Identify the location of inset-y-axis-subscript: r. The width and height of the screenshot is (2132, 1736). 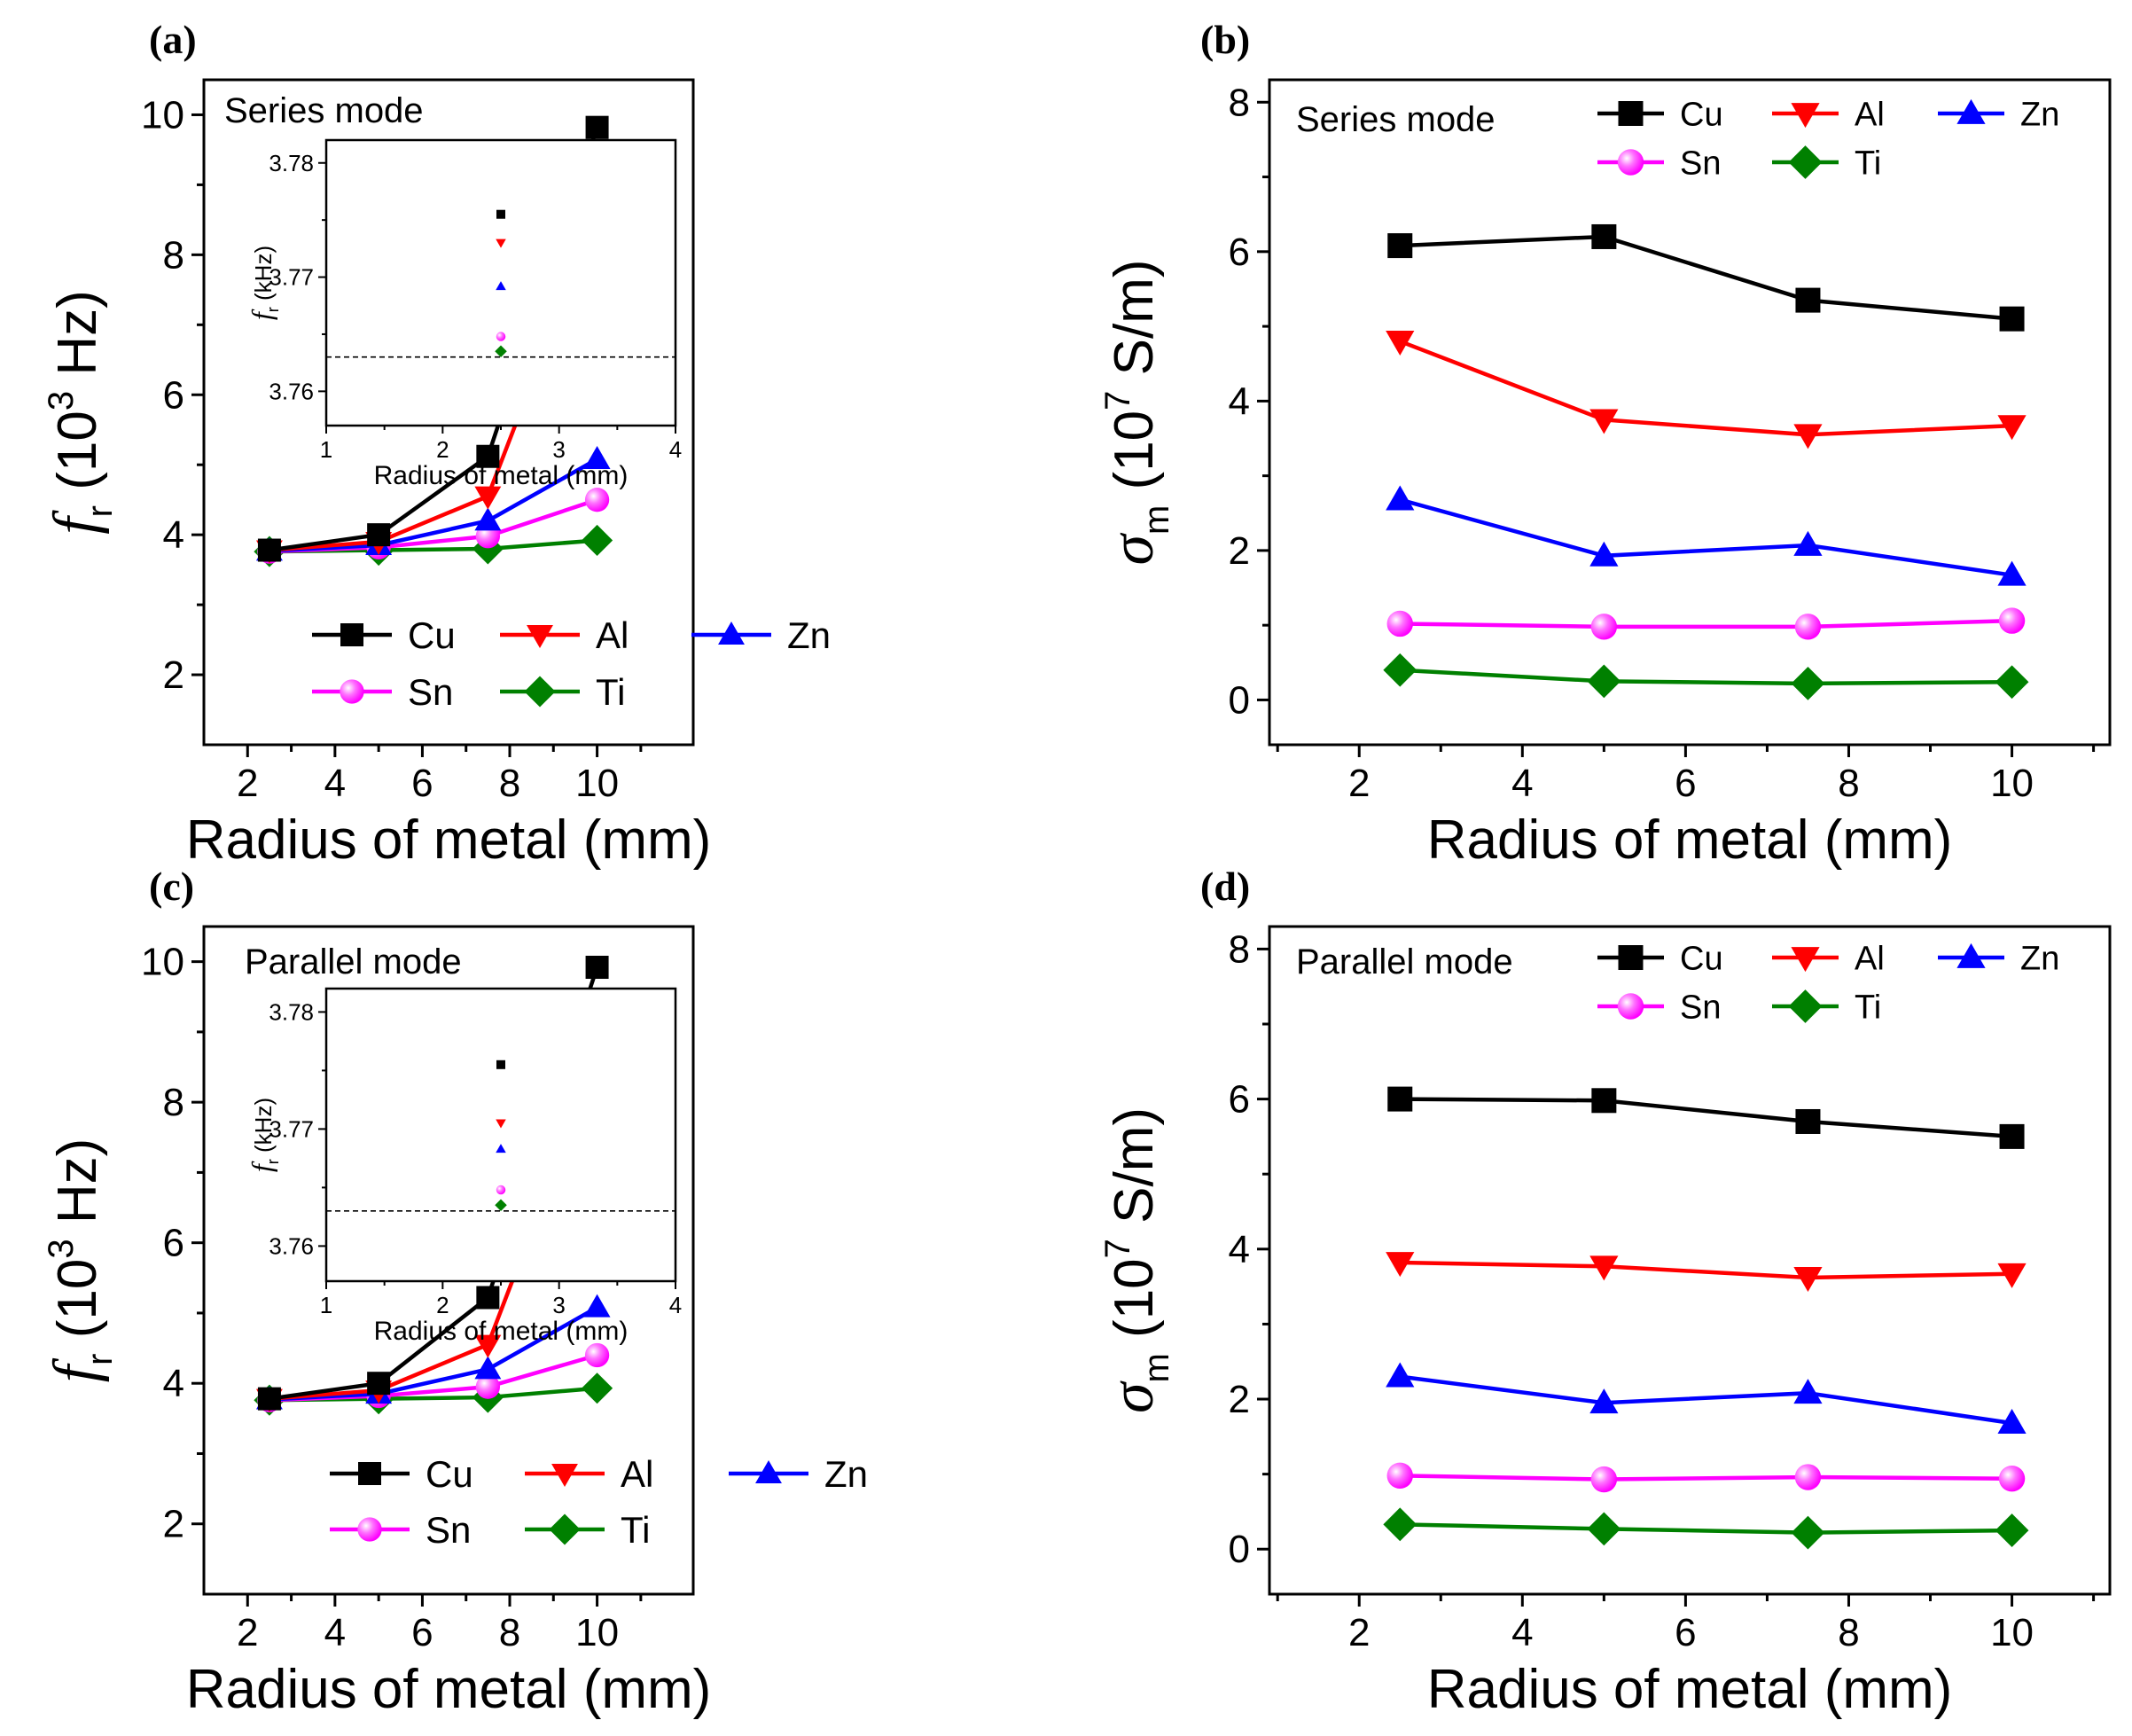
(273, 1161).